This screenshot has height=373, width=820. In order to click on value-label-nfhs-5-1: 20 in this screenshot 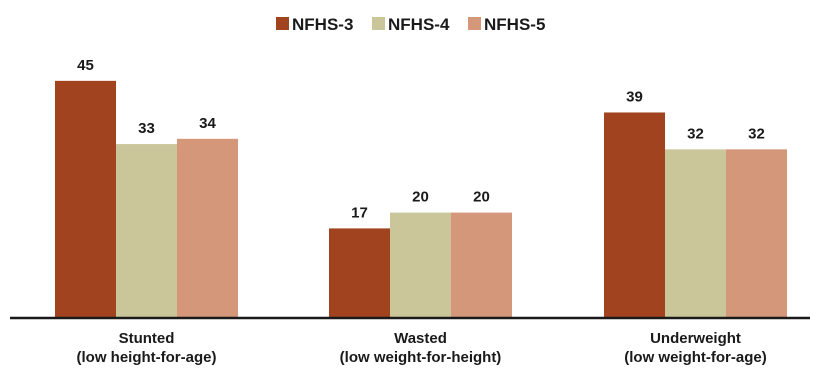, I will do `click(481, 197)`.